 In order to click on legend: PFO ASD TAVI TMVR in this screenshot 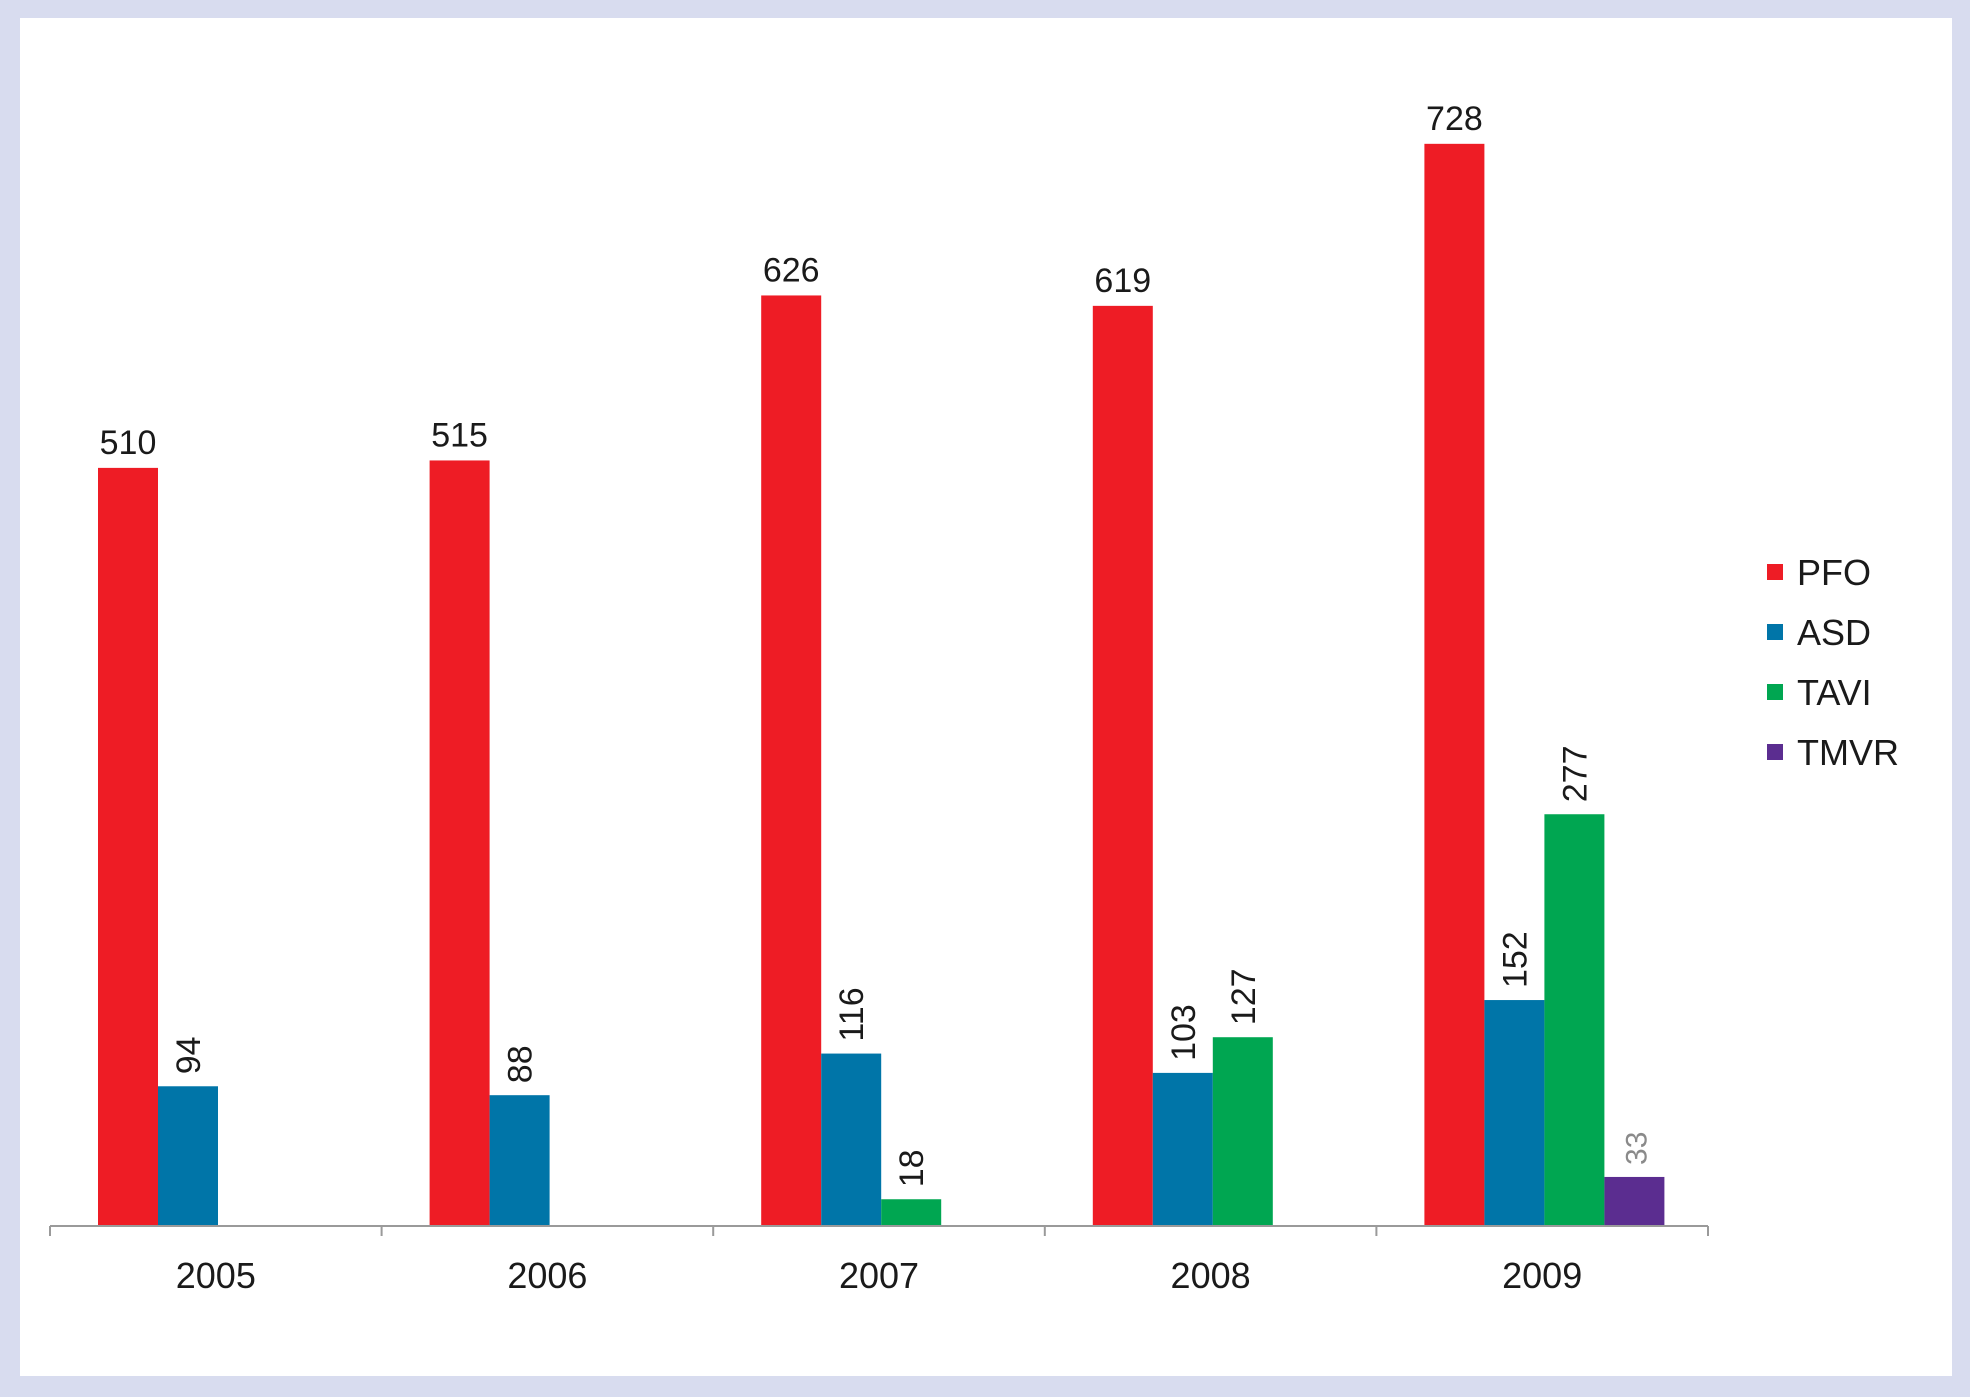, I will do `click(1833, 662)`.